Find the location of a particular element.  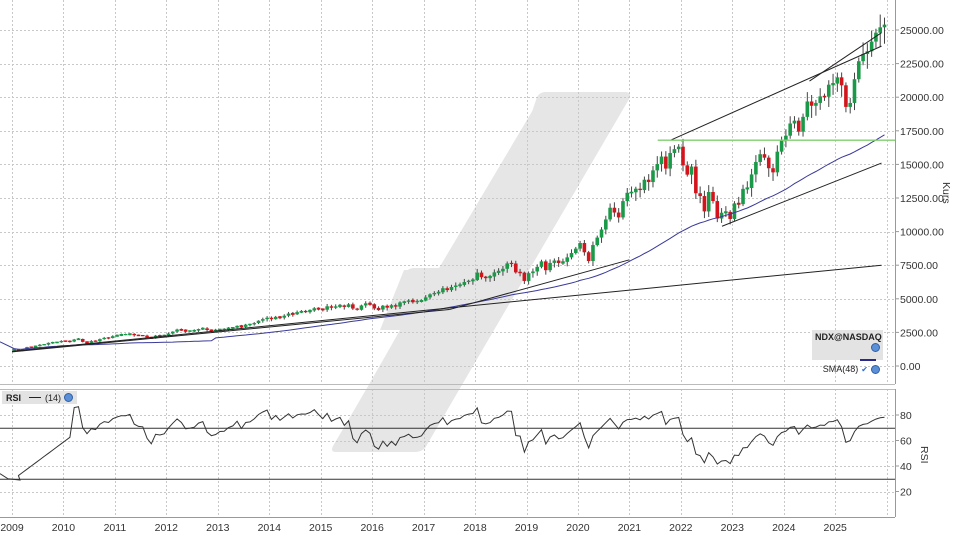

year-tick-label: 2014 is located at coordinates (270, 528).